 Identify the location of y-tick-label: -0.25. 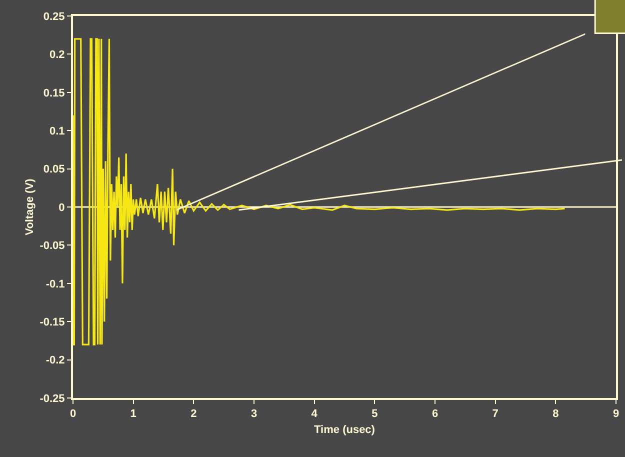
(52, 398).